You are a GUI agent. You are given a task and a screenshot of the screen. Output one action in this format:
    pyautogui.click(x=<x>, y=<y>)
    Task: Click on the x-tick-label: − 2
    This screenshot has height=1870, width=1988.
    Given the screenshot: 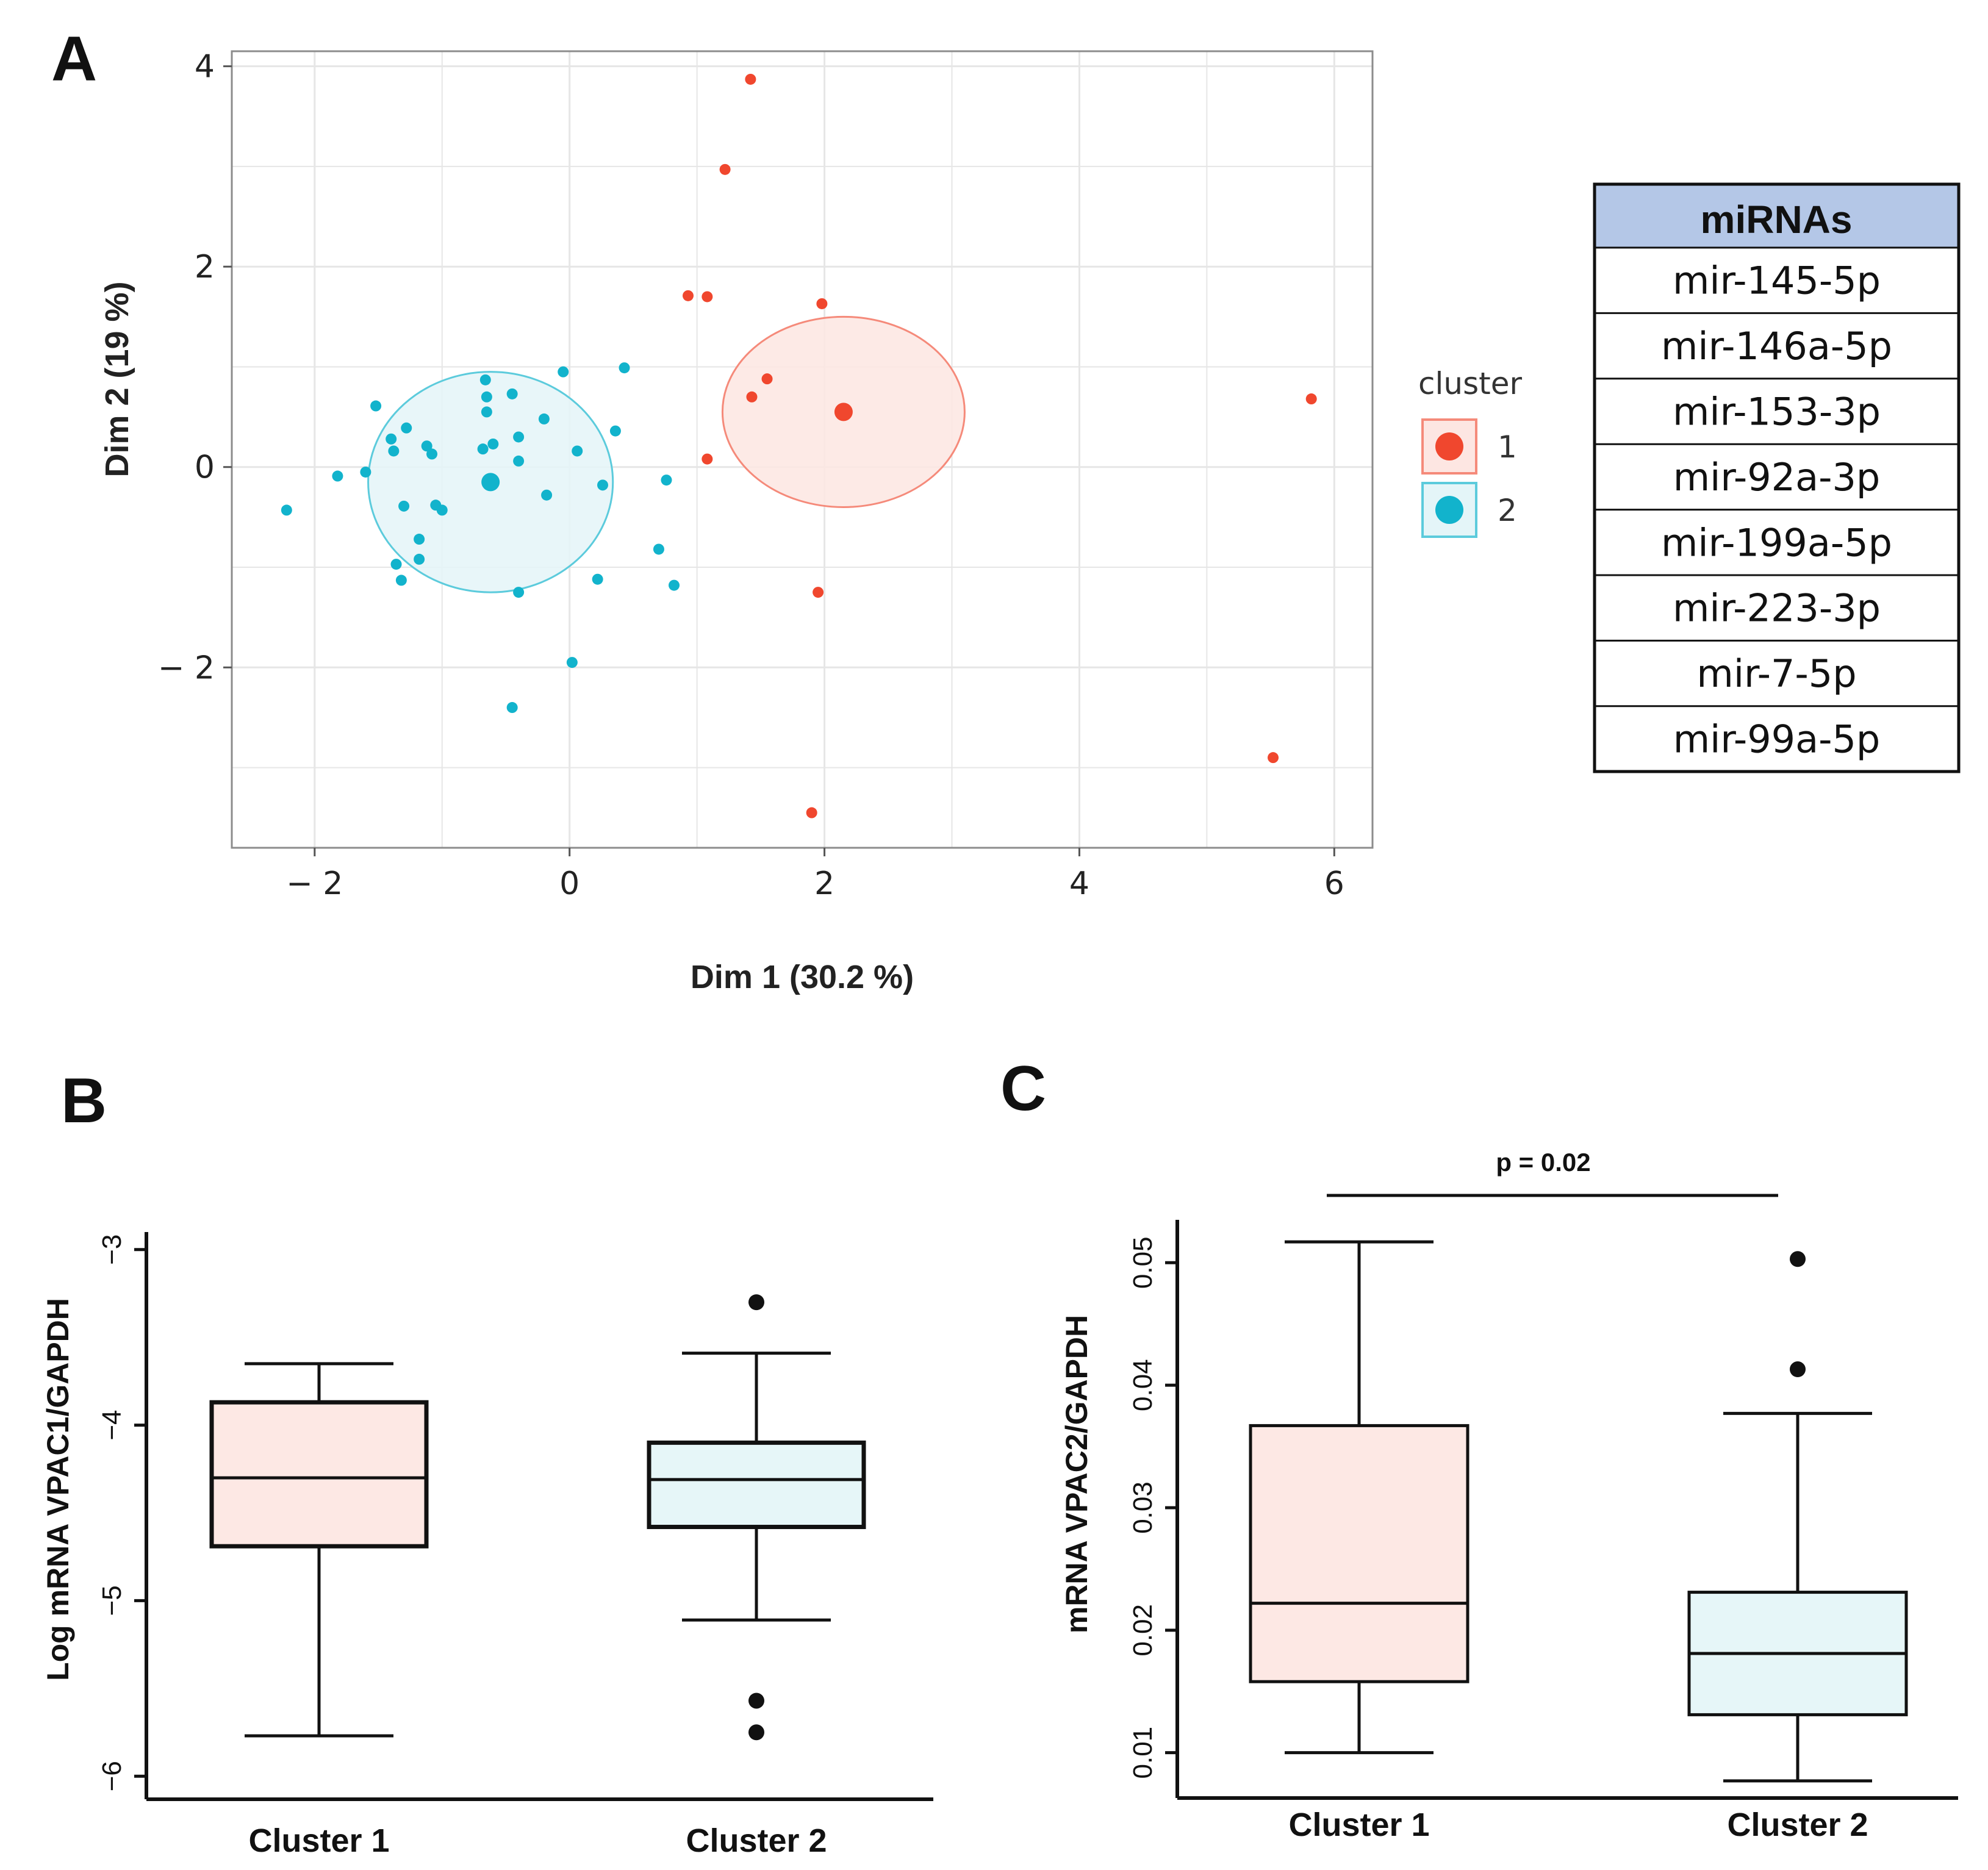 What is the action you would take?
    pyautogui.click(x=314, y=884)
    